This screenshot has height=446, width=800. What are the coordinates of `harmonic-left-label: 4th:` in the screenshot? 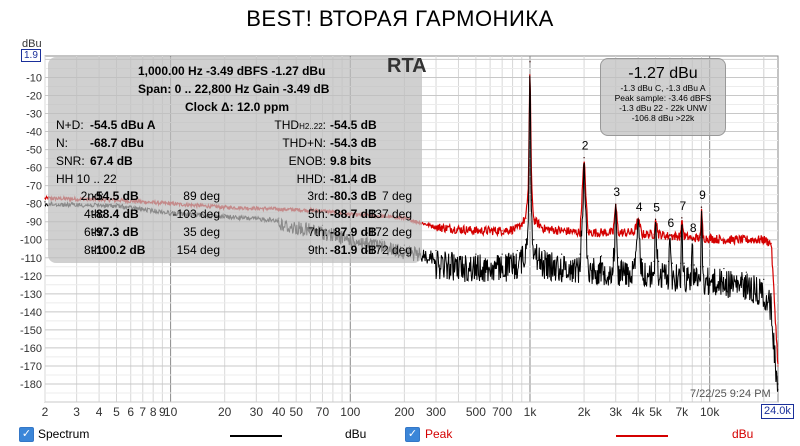 It's located at (93, 214).